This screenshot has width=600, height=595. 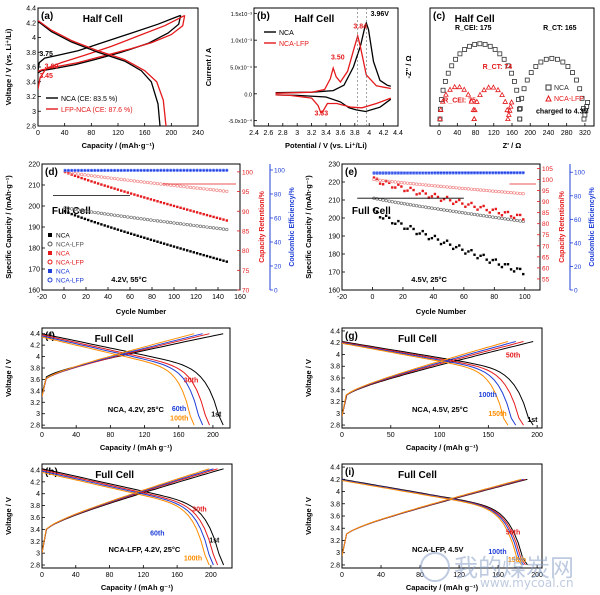 I want to click on x-tick-label: 160, so click(x=512, y=133).